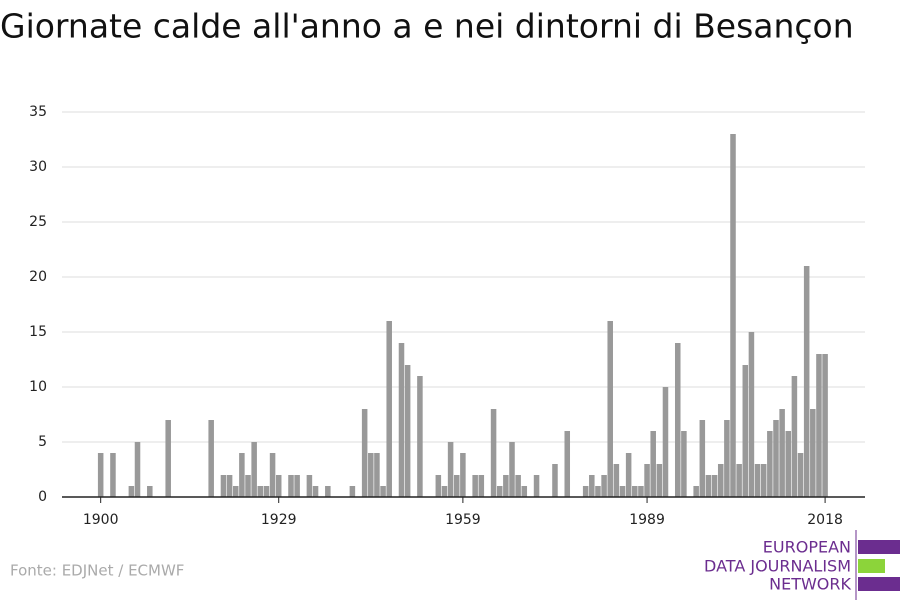 The image size is (900, 600). What do you see at coordinates (463, 520) in the screenshot?
I see `x-tick-label: 1959` at bounding box center [463, 520].